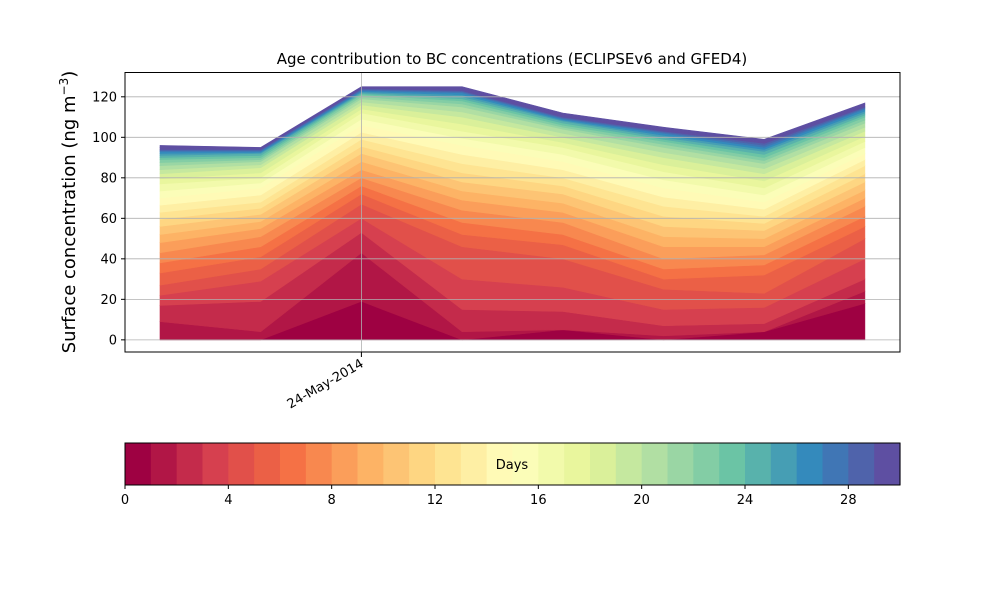 This screenshot has height=600, width=1000. Describe the element at coordinates (68, 212) in the screenshot. I see `y-axis-label: Surface concentration (ng m−3)` at that location.